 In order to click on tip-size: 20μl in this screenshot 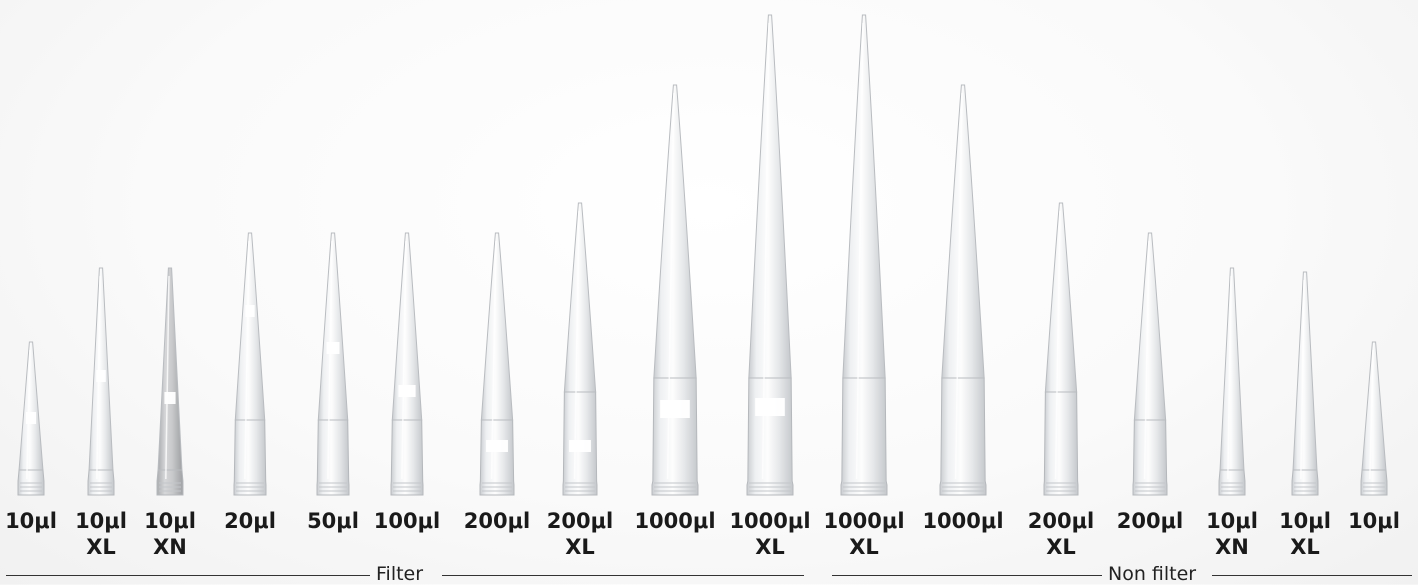, I will do `click(250, 521)`.